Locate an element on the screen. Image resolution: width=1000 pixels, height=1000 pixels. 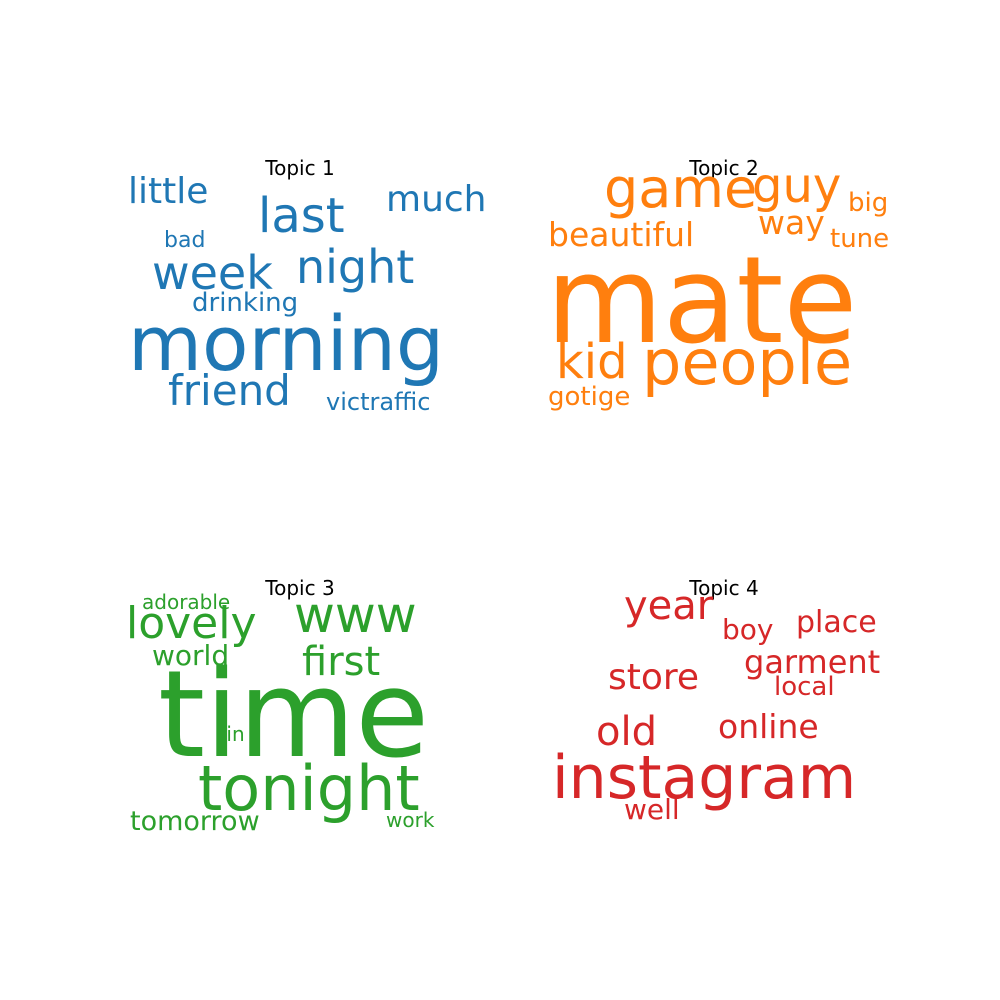
cloud-word: online is located at coordinates (768, 726).